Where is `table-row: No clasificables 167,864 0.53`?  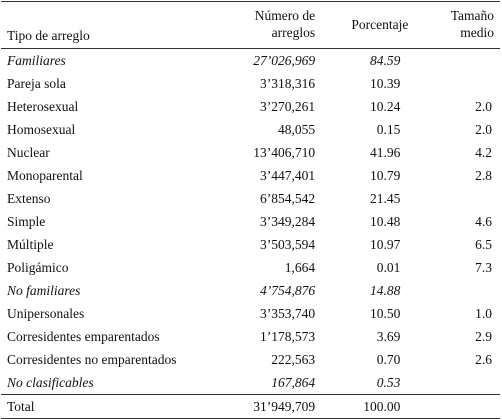 table-row: No clasificables 167,864 0.53 is located at coordinates (250, 383).